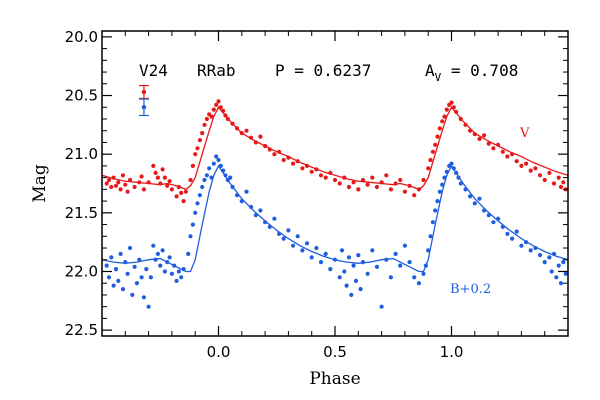 The height and width of the screenshot is (400, 600). Describe the element at coordinates (470, 289) in the screenshot. I see `series-label-b: B+0.2` at that location.